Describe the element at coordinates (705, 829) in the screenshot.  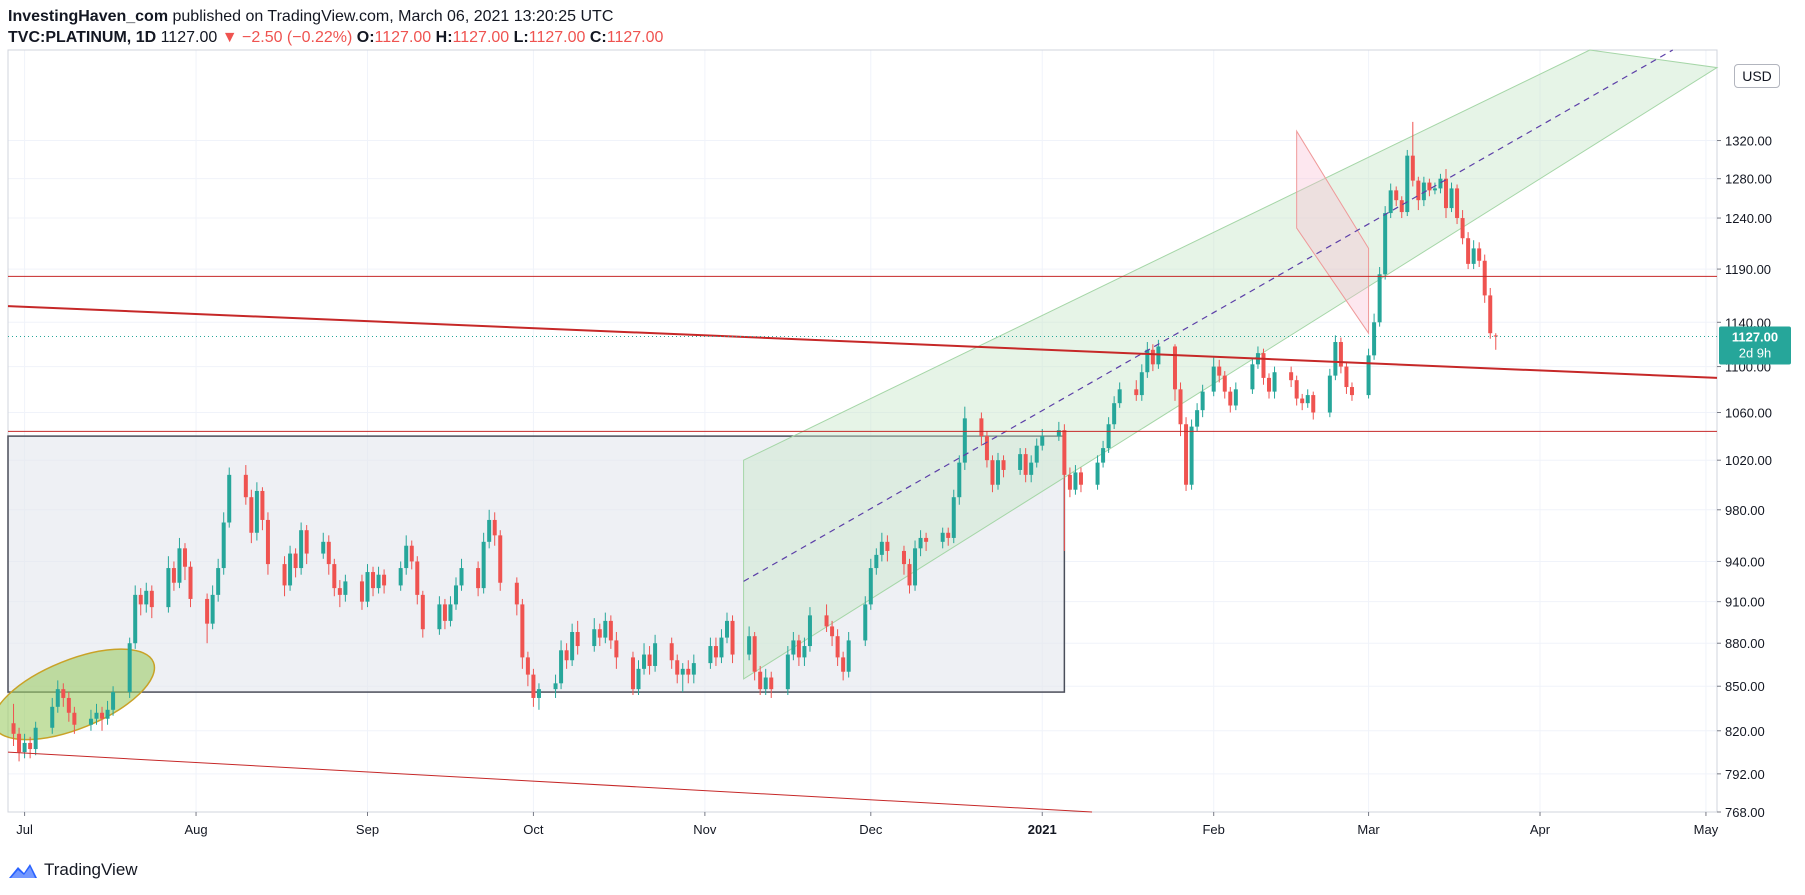
I see `x-tick-label: Nov` at that location.